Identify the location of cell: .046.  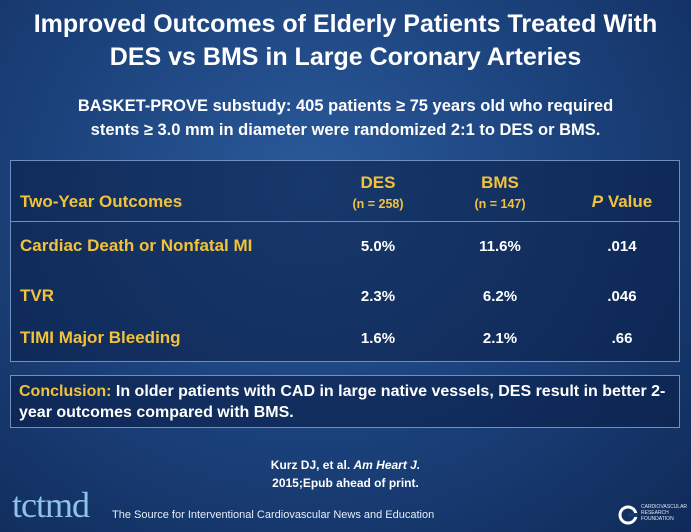
(622, 296).